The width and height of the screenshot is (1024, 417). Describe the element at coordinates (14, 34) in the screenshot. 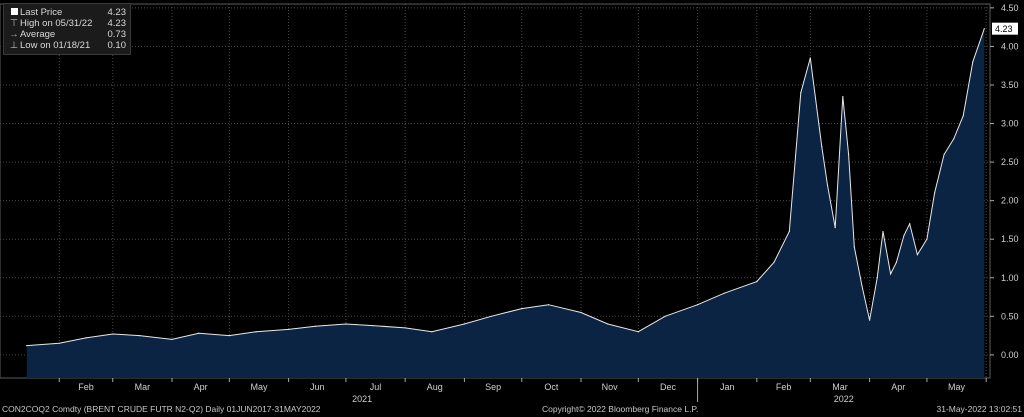

I see `average-marker-icon: →` at that location.